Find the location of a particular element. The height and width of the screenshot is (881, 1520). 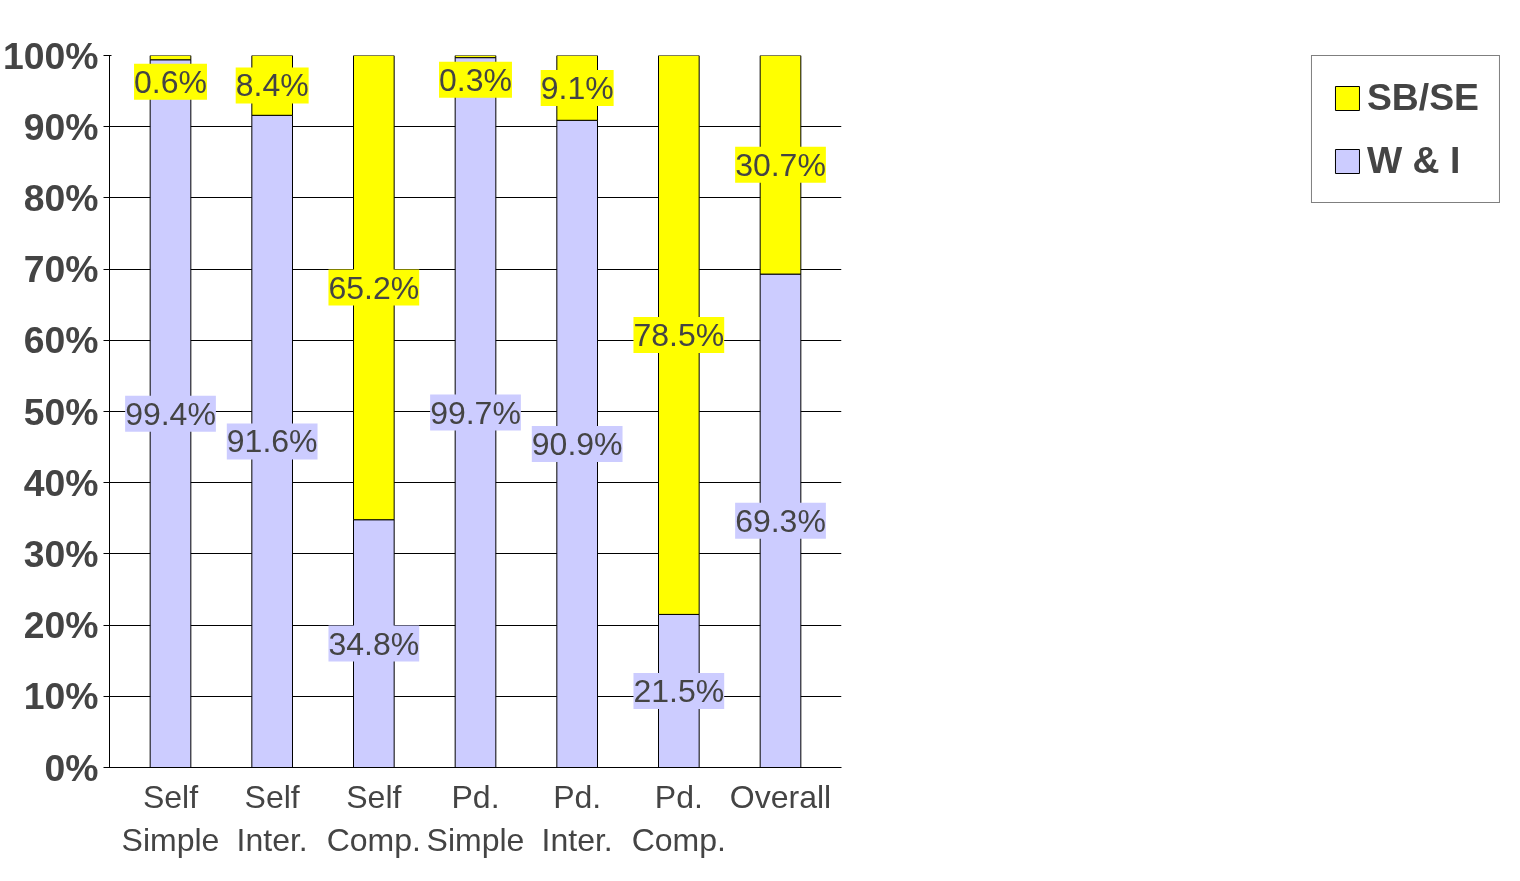

y-tick-label: 40% is located at coordinates (61, 482).